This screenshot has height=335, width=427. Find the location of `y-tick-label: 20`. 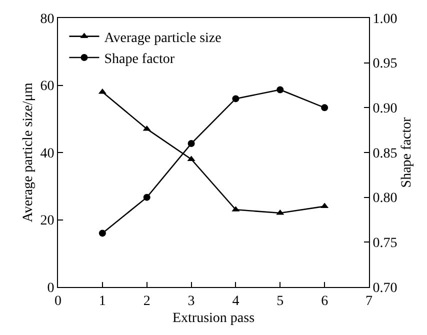

y-tick-label: 20 is located at coordinates (47, 221).